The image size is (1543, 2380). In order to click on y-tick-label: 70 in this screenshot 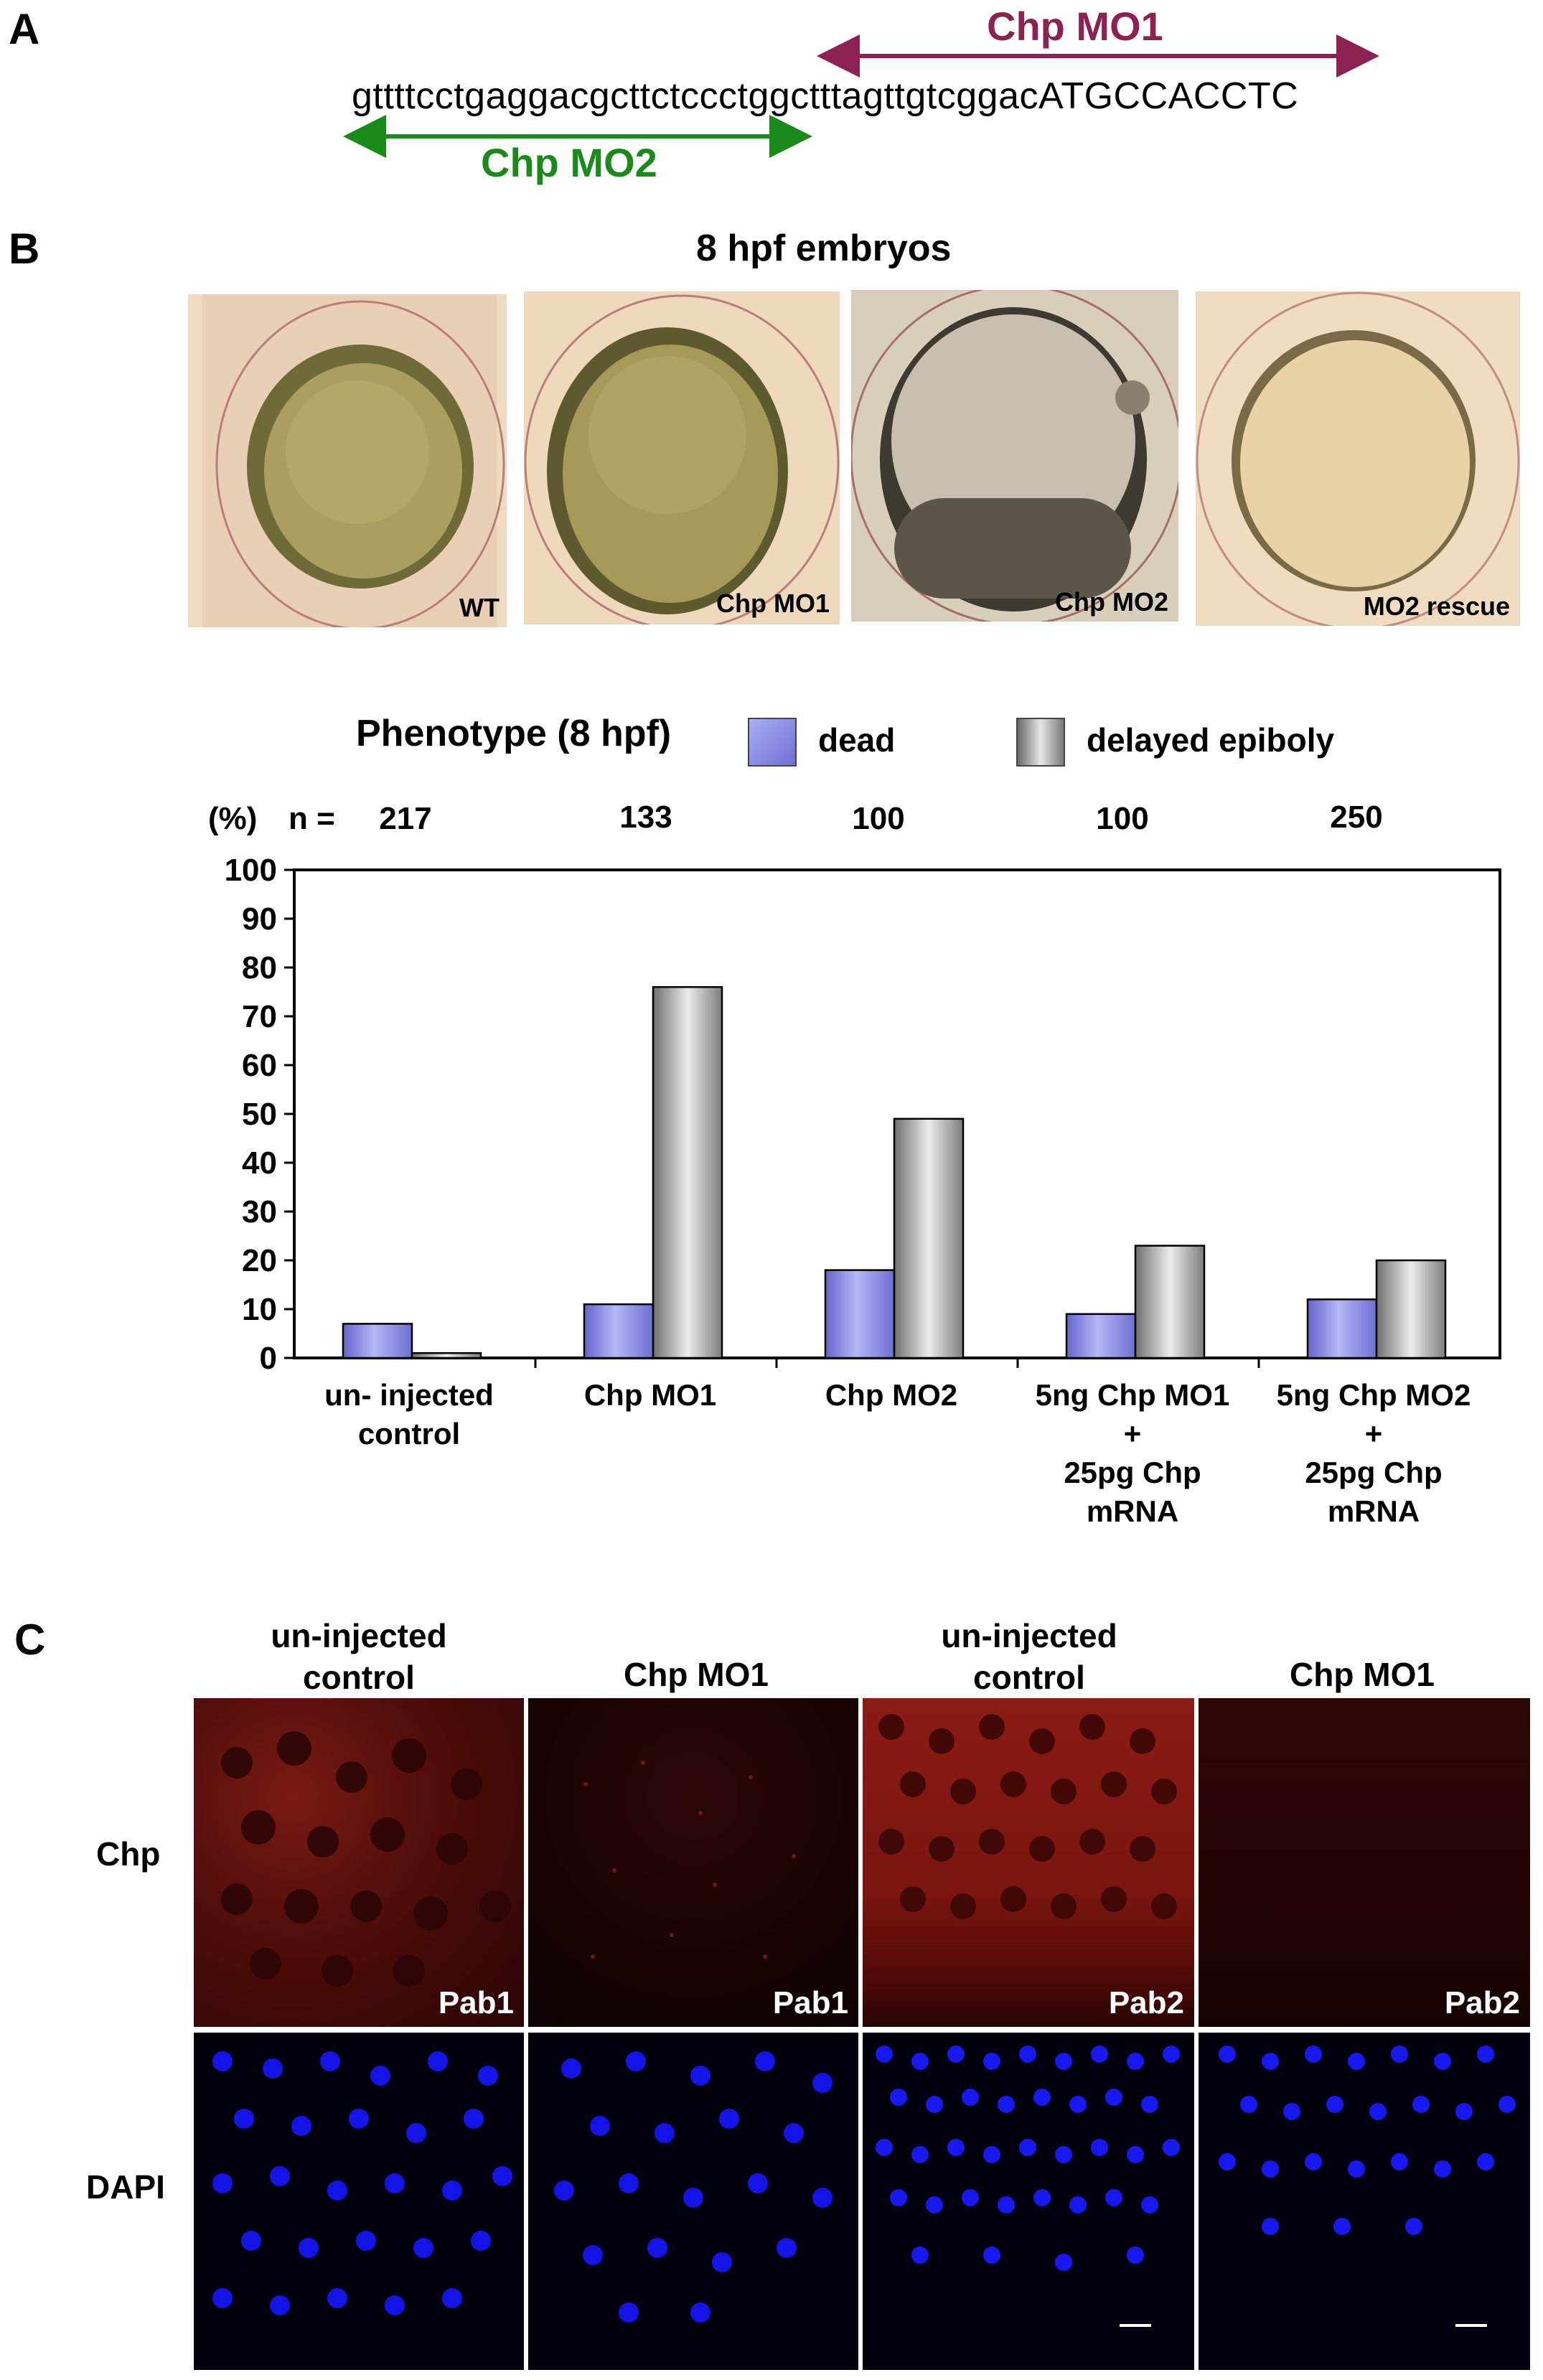, I will do `click(259, 1016)`.